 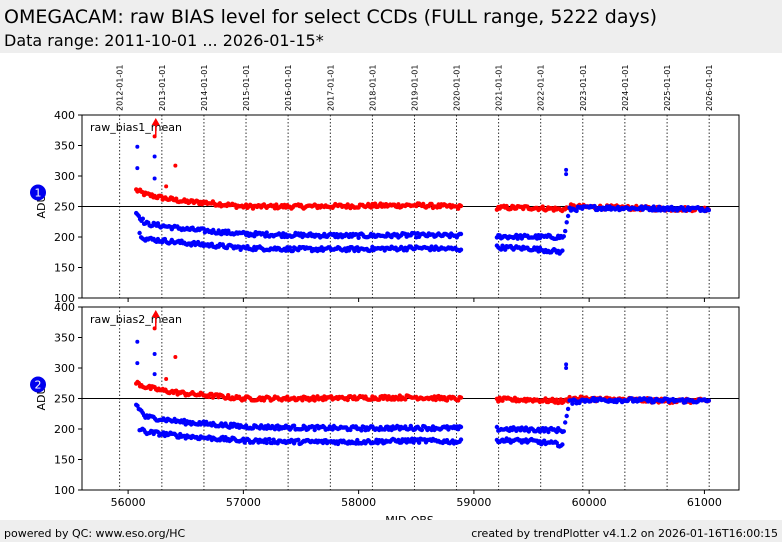 I want to click on date-tick-label: 2012-01-01, so click(x=120, y=88).